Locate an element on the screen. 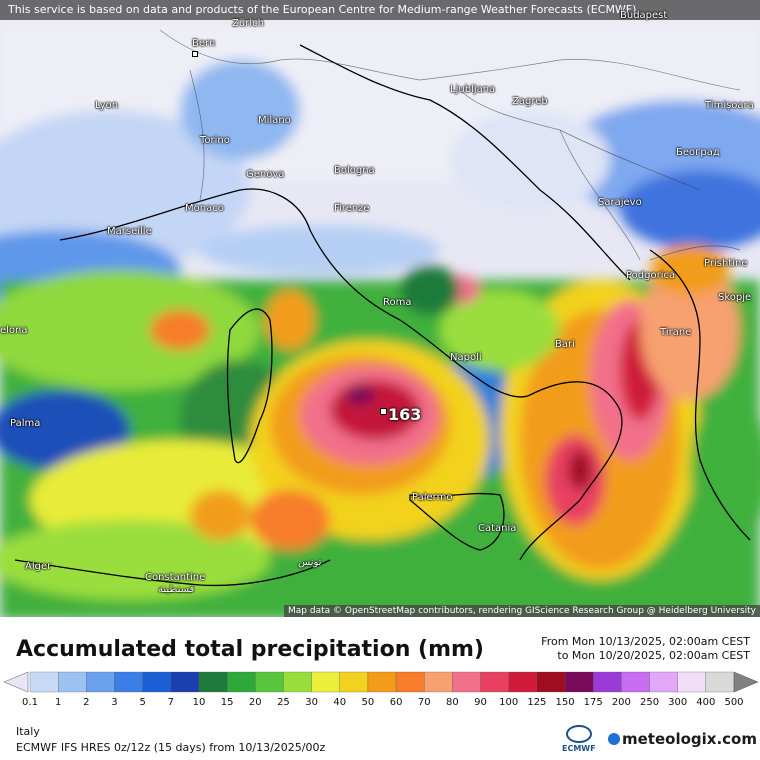 The width and height of the screenshot is (760, 760). scale-tick-label: 40 is located at coordinates (340, 702).